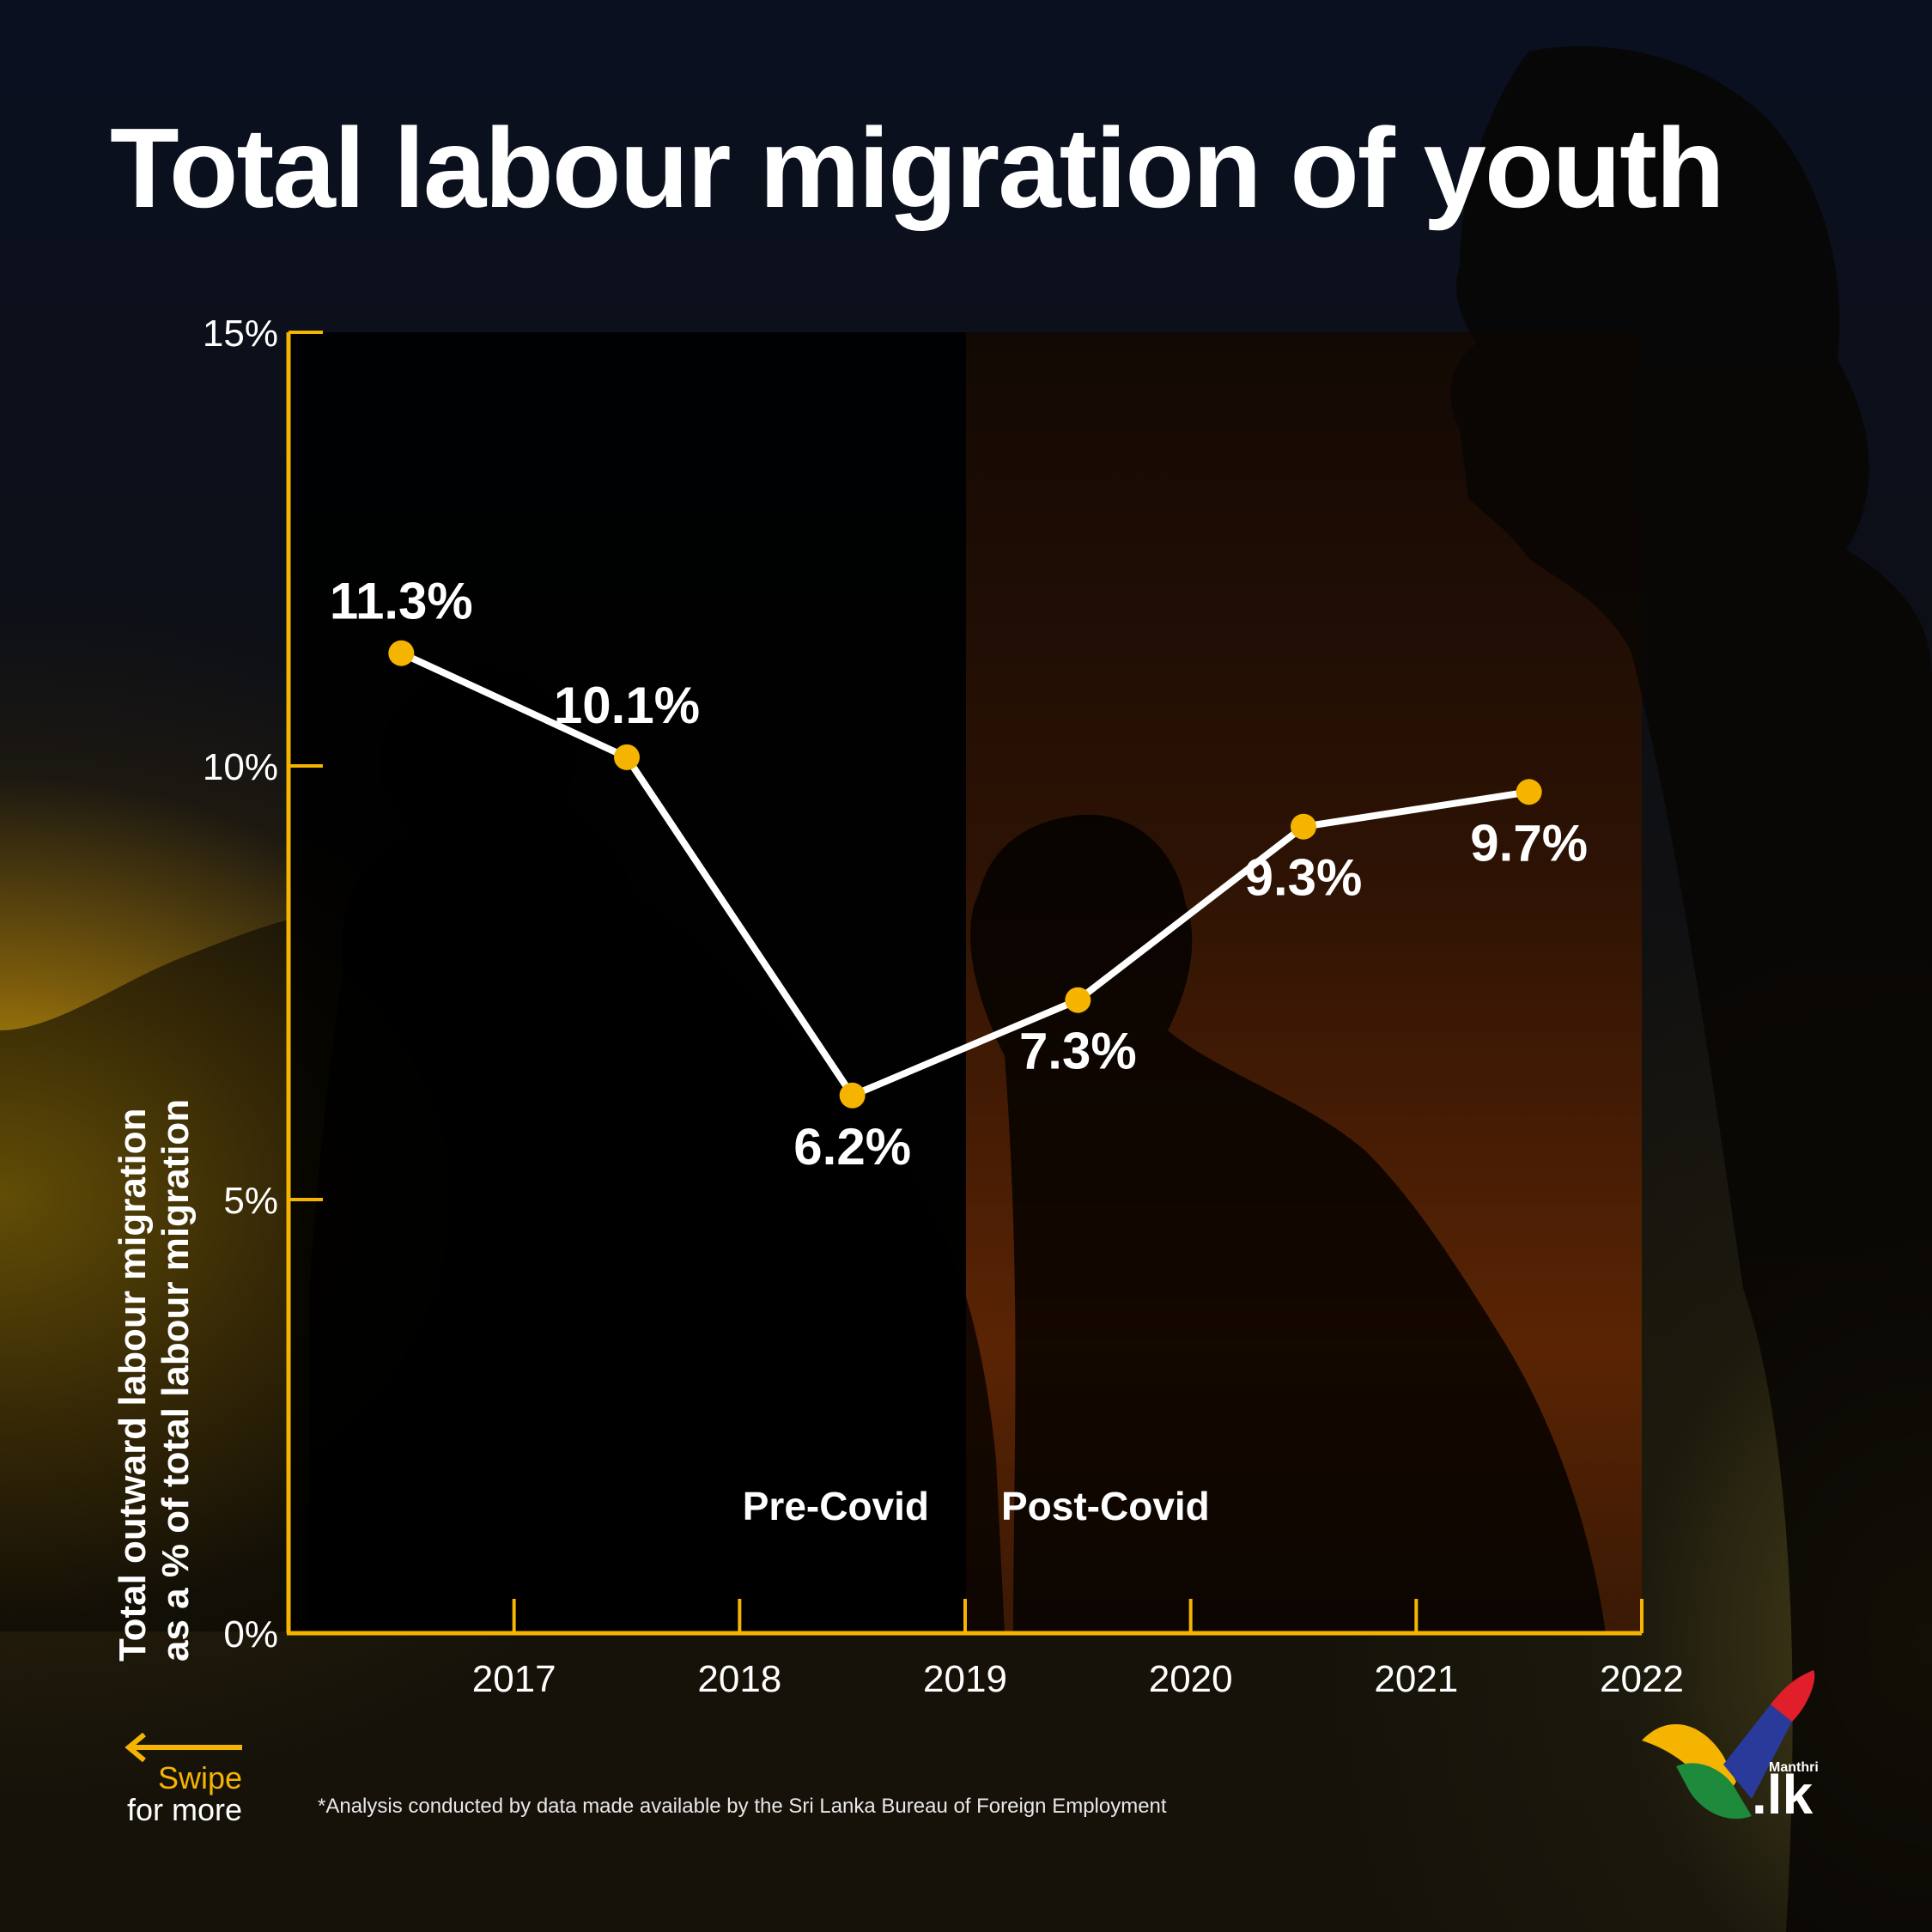 This screenshot has width=1932, height=1932. I want to click on x-tick-label: 2022, so click(1642, 1679).